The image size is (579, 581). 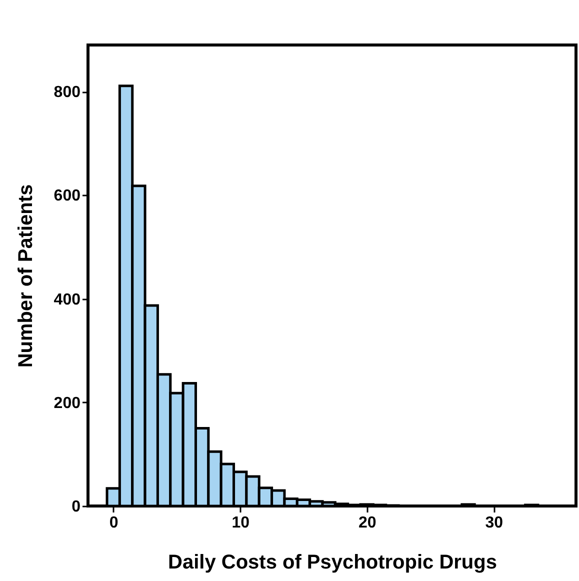 What do you see at coordinates (113, 523) in the screenshot?
I see `x-tick-label: 0` at bounding box center [113, 523].